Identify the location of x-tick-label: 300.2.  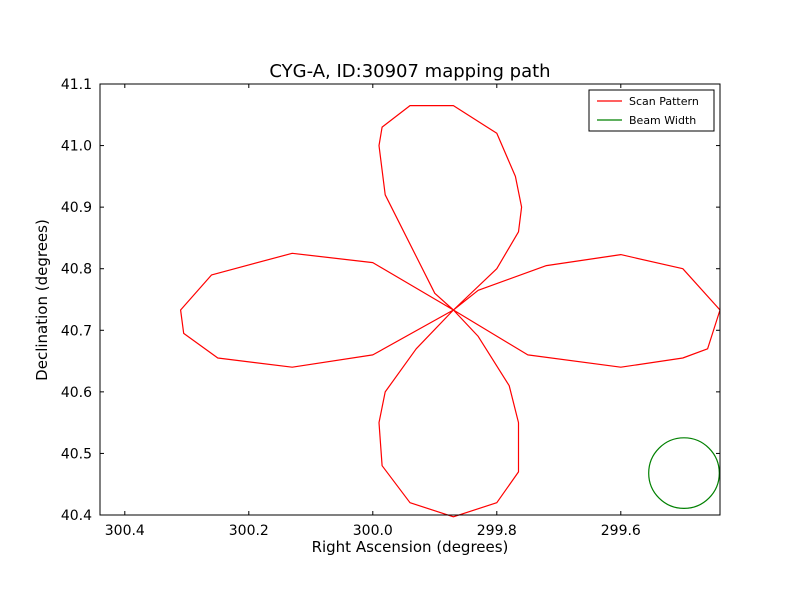
(249, 531).